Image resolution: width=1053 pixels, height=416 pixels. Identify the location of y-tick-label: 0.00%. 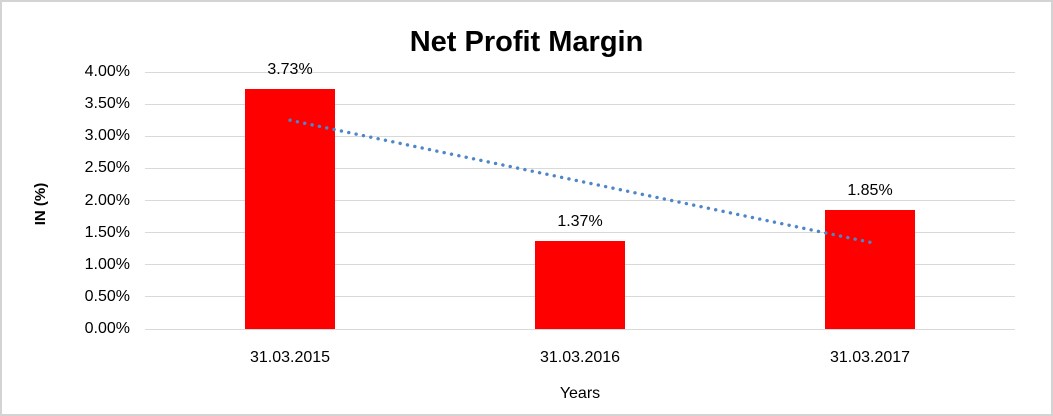
(107, 328).